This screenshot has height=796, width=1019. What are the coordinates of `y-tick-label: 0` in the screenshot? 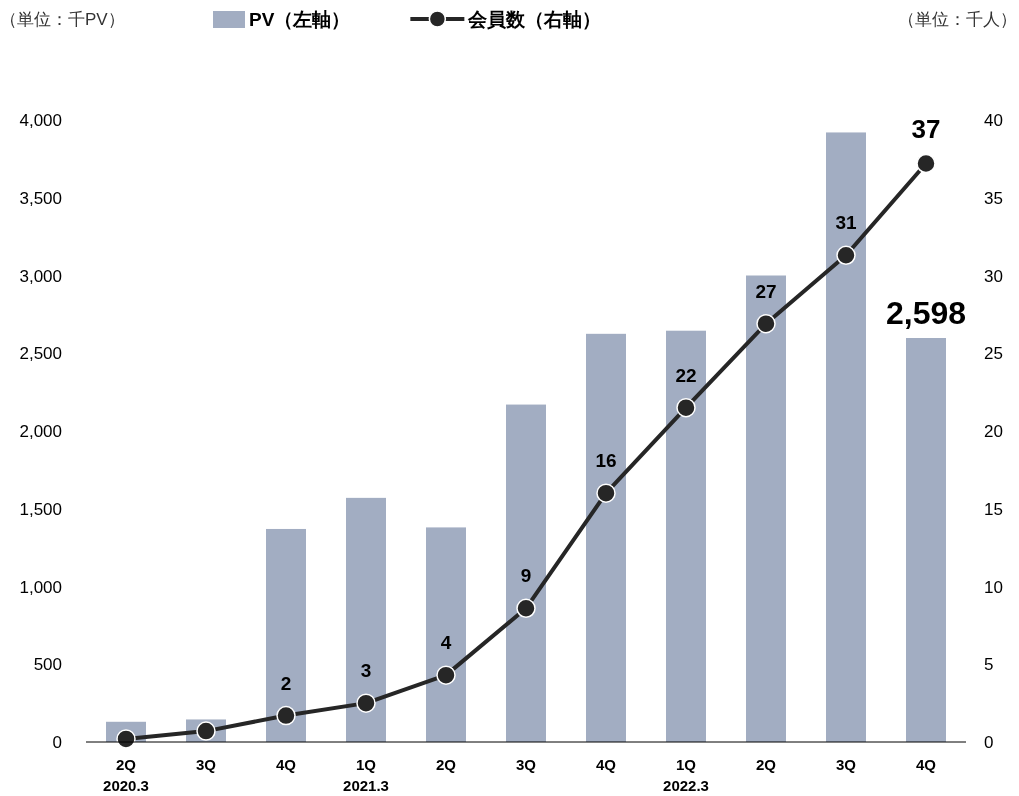 It's located at (57, 742).